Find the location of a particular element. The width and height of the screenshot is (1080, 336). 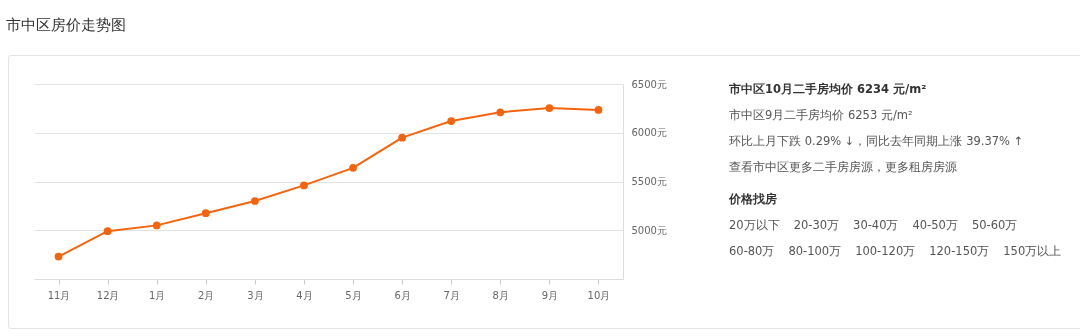

text: 环比上月下跌 0.29% ↓，同比去年同期上涨 39.37% ↑ is located at coordinates (877, 141).